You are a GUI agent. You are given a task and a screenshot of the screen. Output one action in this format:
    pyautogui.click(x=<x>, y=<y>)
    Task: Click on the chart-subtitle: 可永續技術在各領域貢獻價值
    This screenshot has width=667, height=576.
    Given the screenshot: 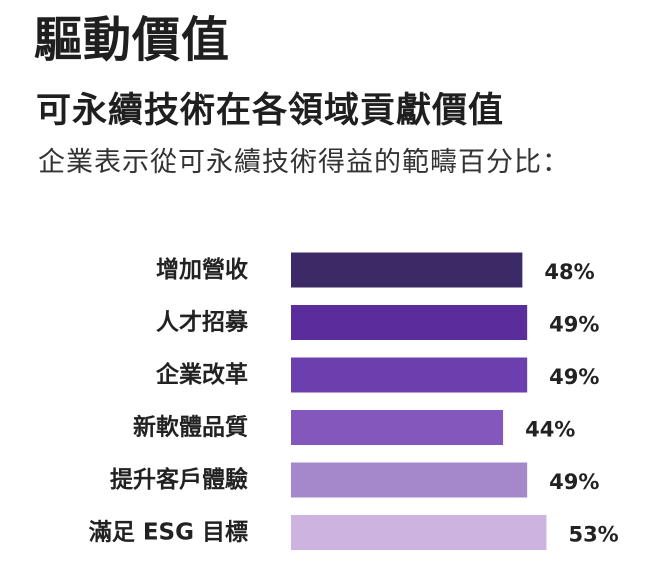 What is the action you would take?
    pyautogui.click(x=270, y=111)
    